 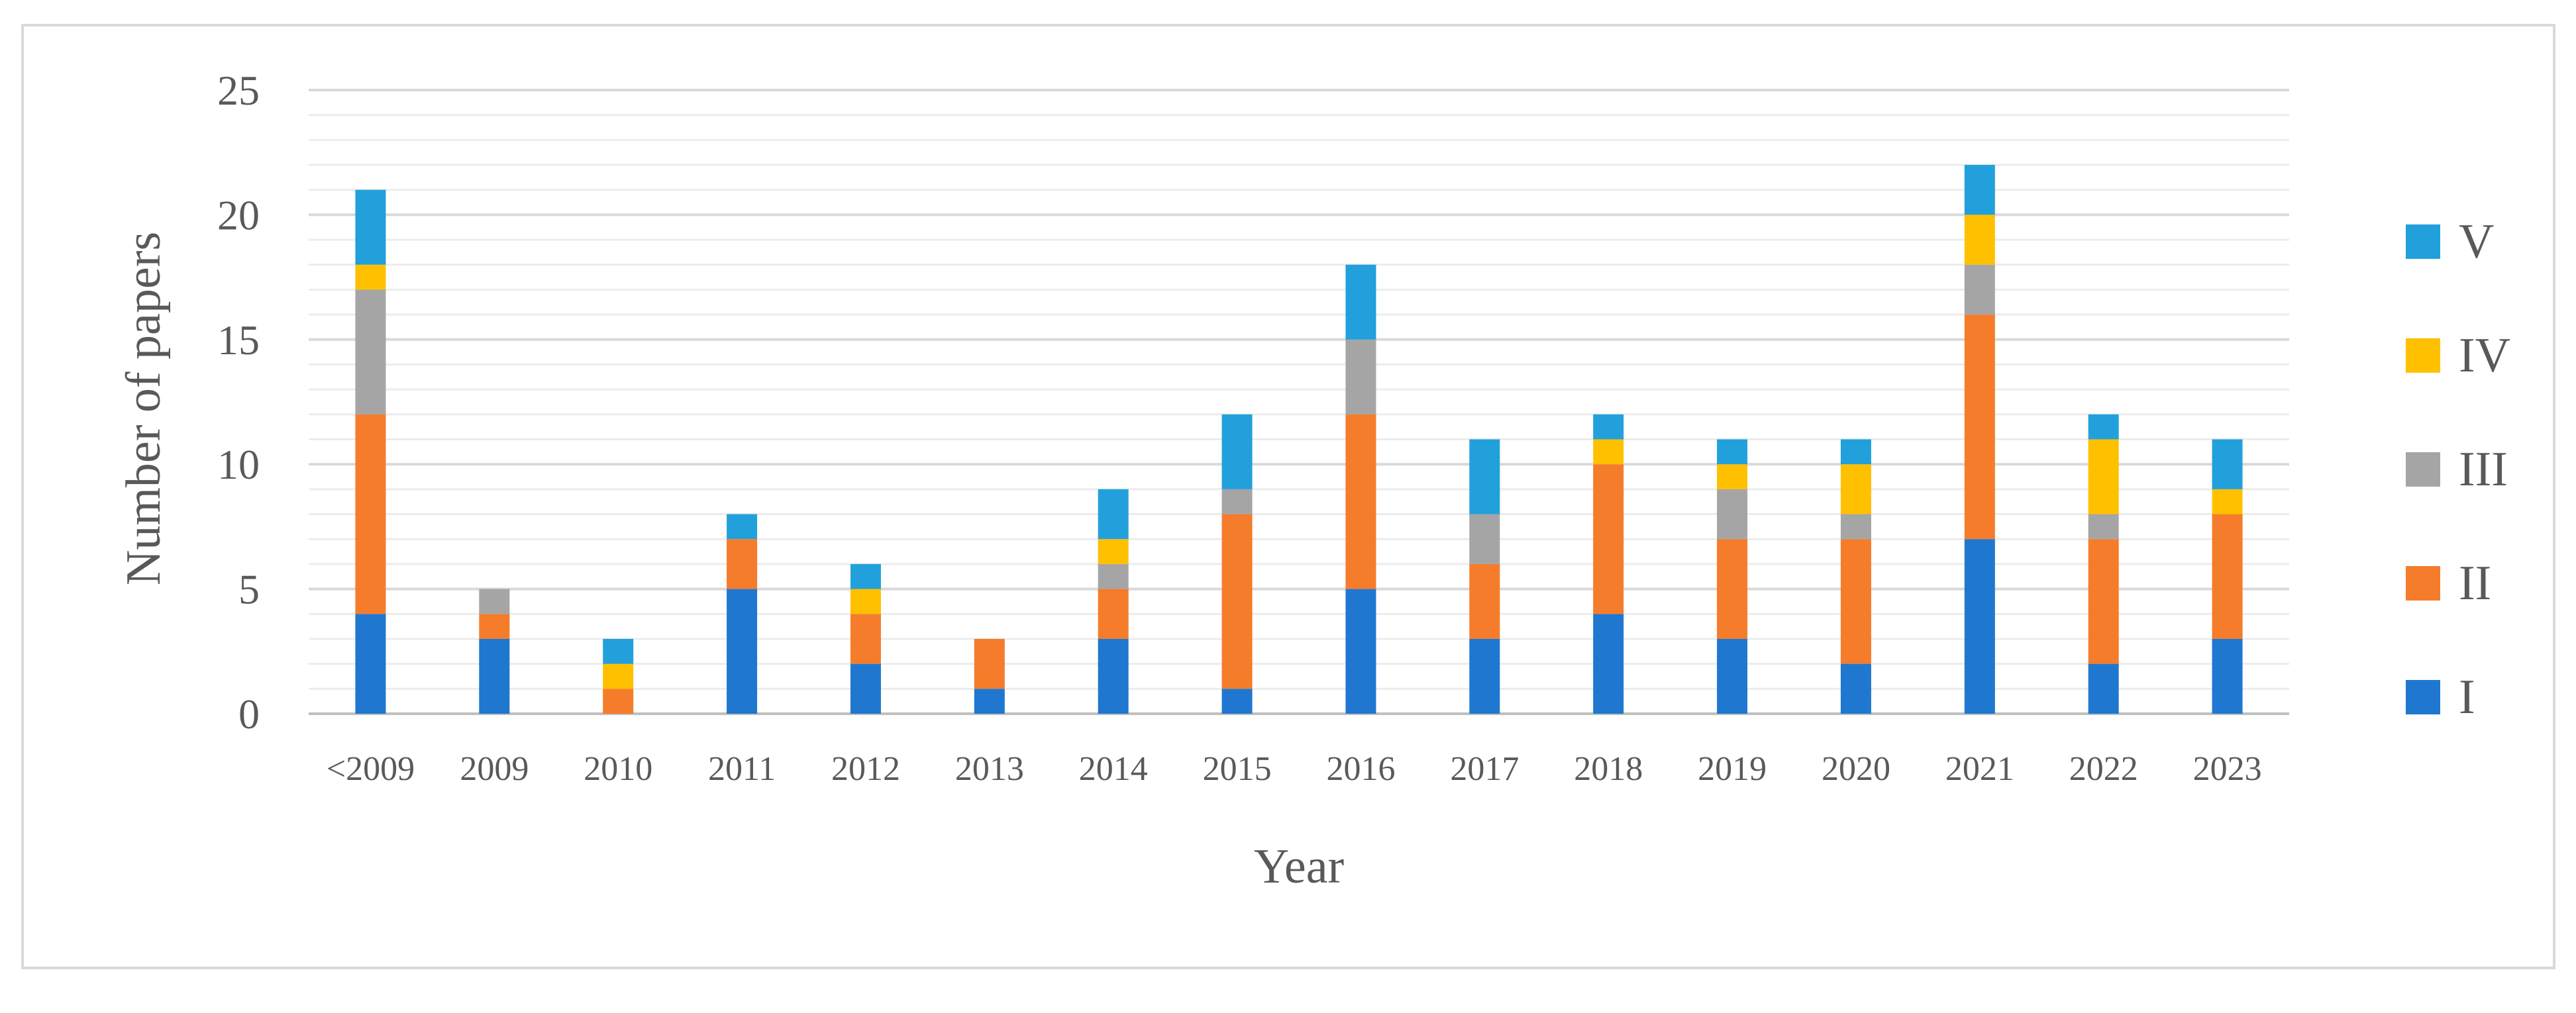 I want to click on bar-segment-II-2020, so click(x=1855, y=601).